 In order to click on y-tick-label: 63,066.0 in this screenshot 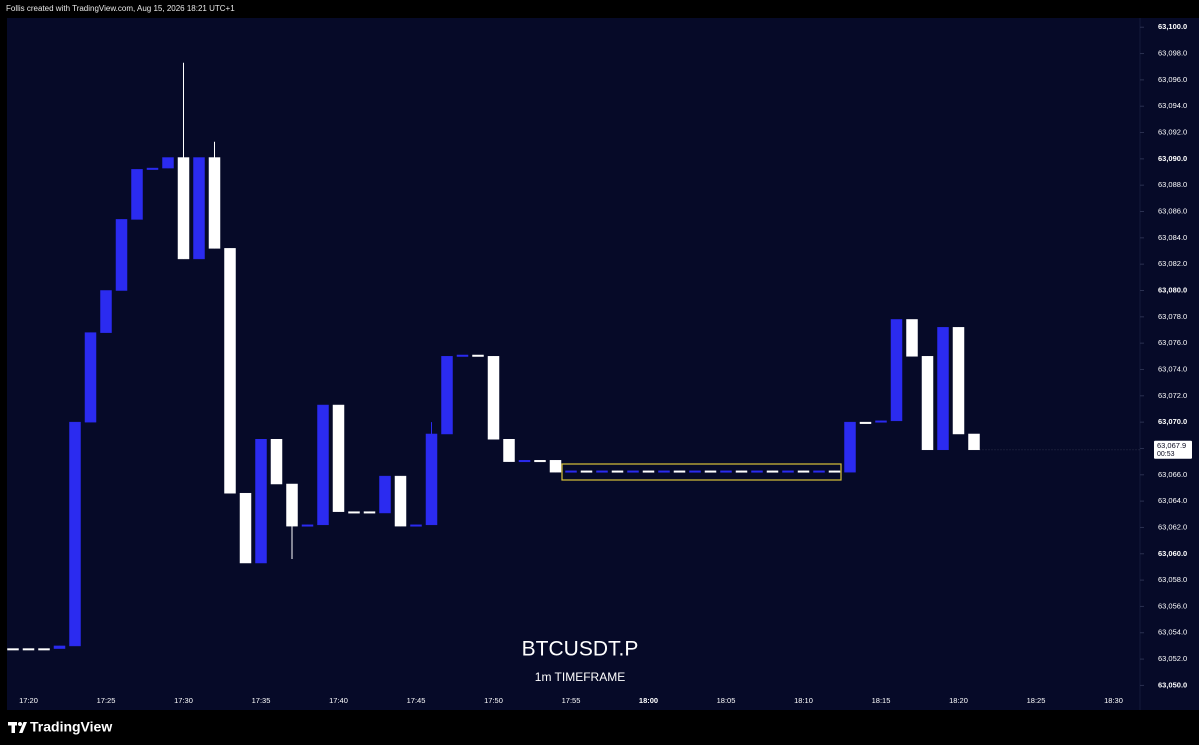, I will do `click(1172, 474)`.